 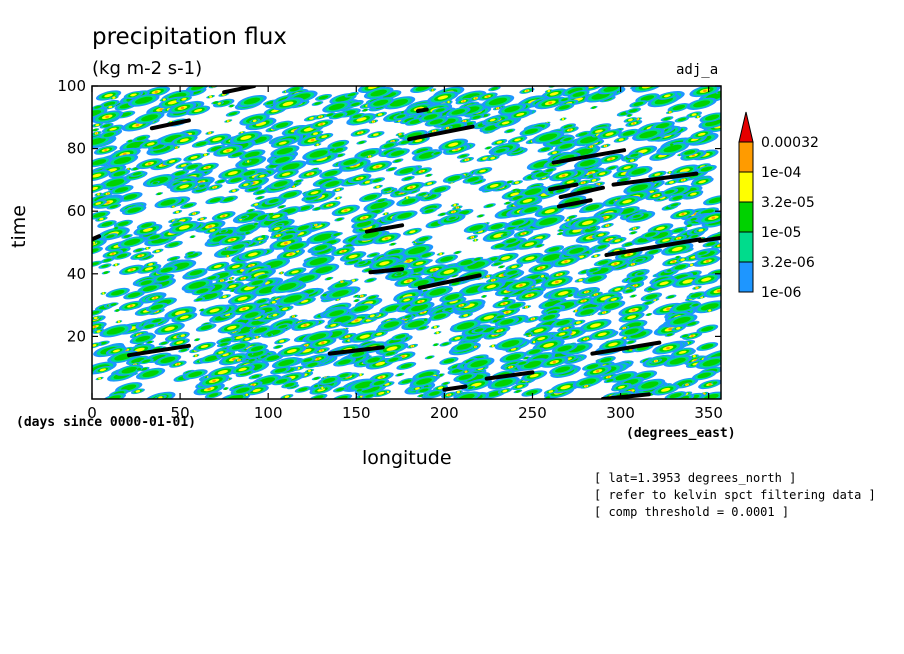 What do you see at coordinates (697, 70) in the screenshot?
I see `run-label: adj_a` at bounding box center [697, 70].